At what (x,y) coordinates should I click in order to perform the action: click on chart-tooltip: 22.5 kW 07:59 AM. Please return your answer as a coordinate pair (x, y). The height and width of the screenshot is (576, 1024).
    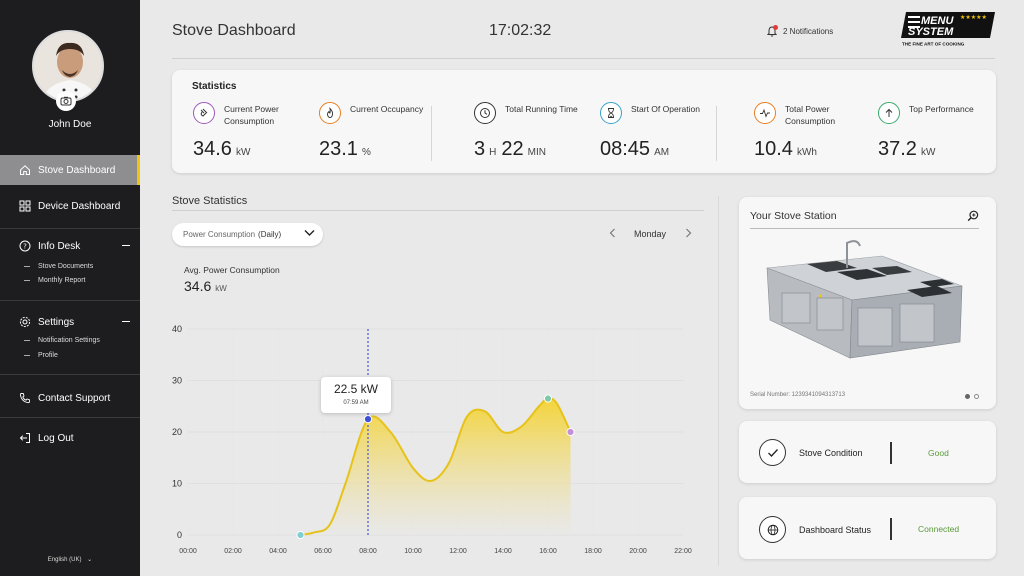
    Looking at the image, I should click on (356, 395).